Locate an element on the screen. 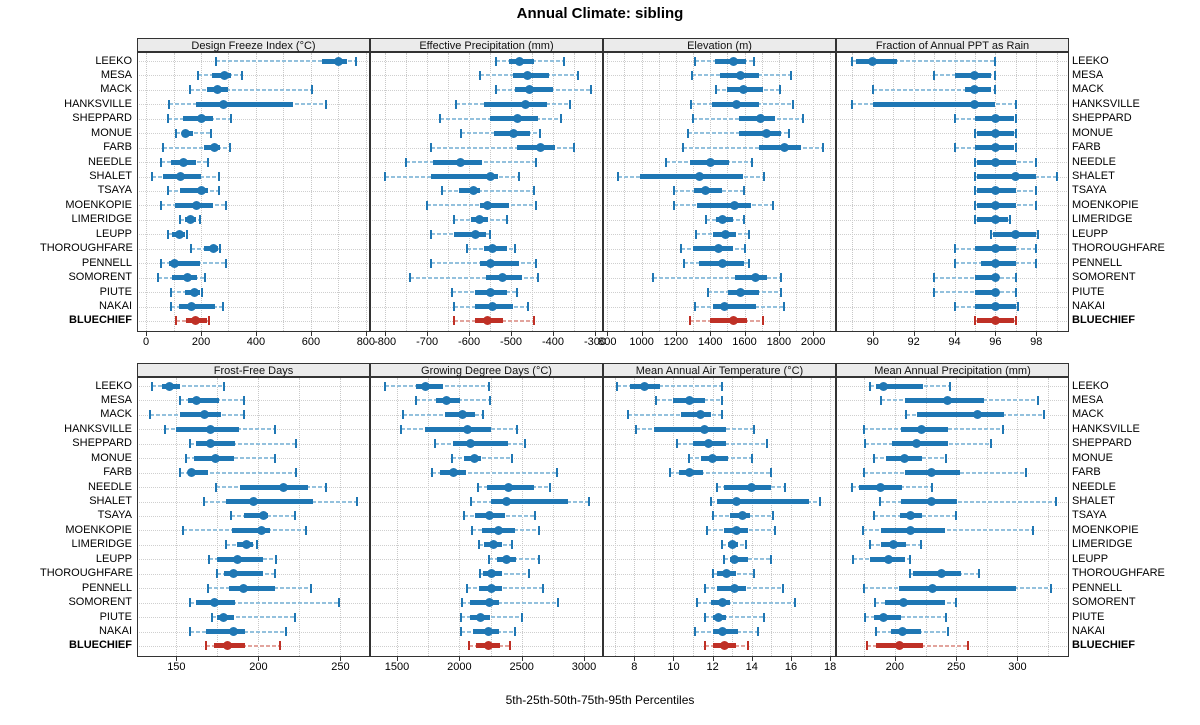  axis-tick-label: 2500 is located at coordinates (521, 667).